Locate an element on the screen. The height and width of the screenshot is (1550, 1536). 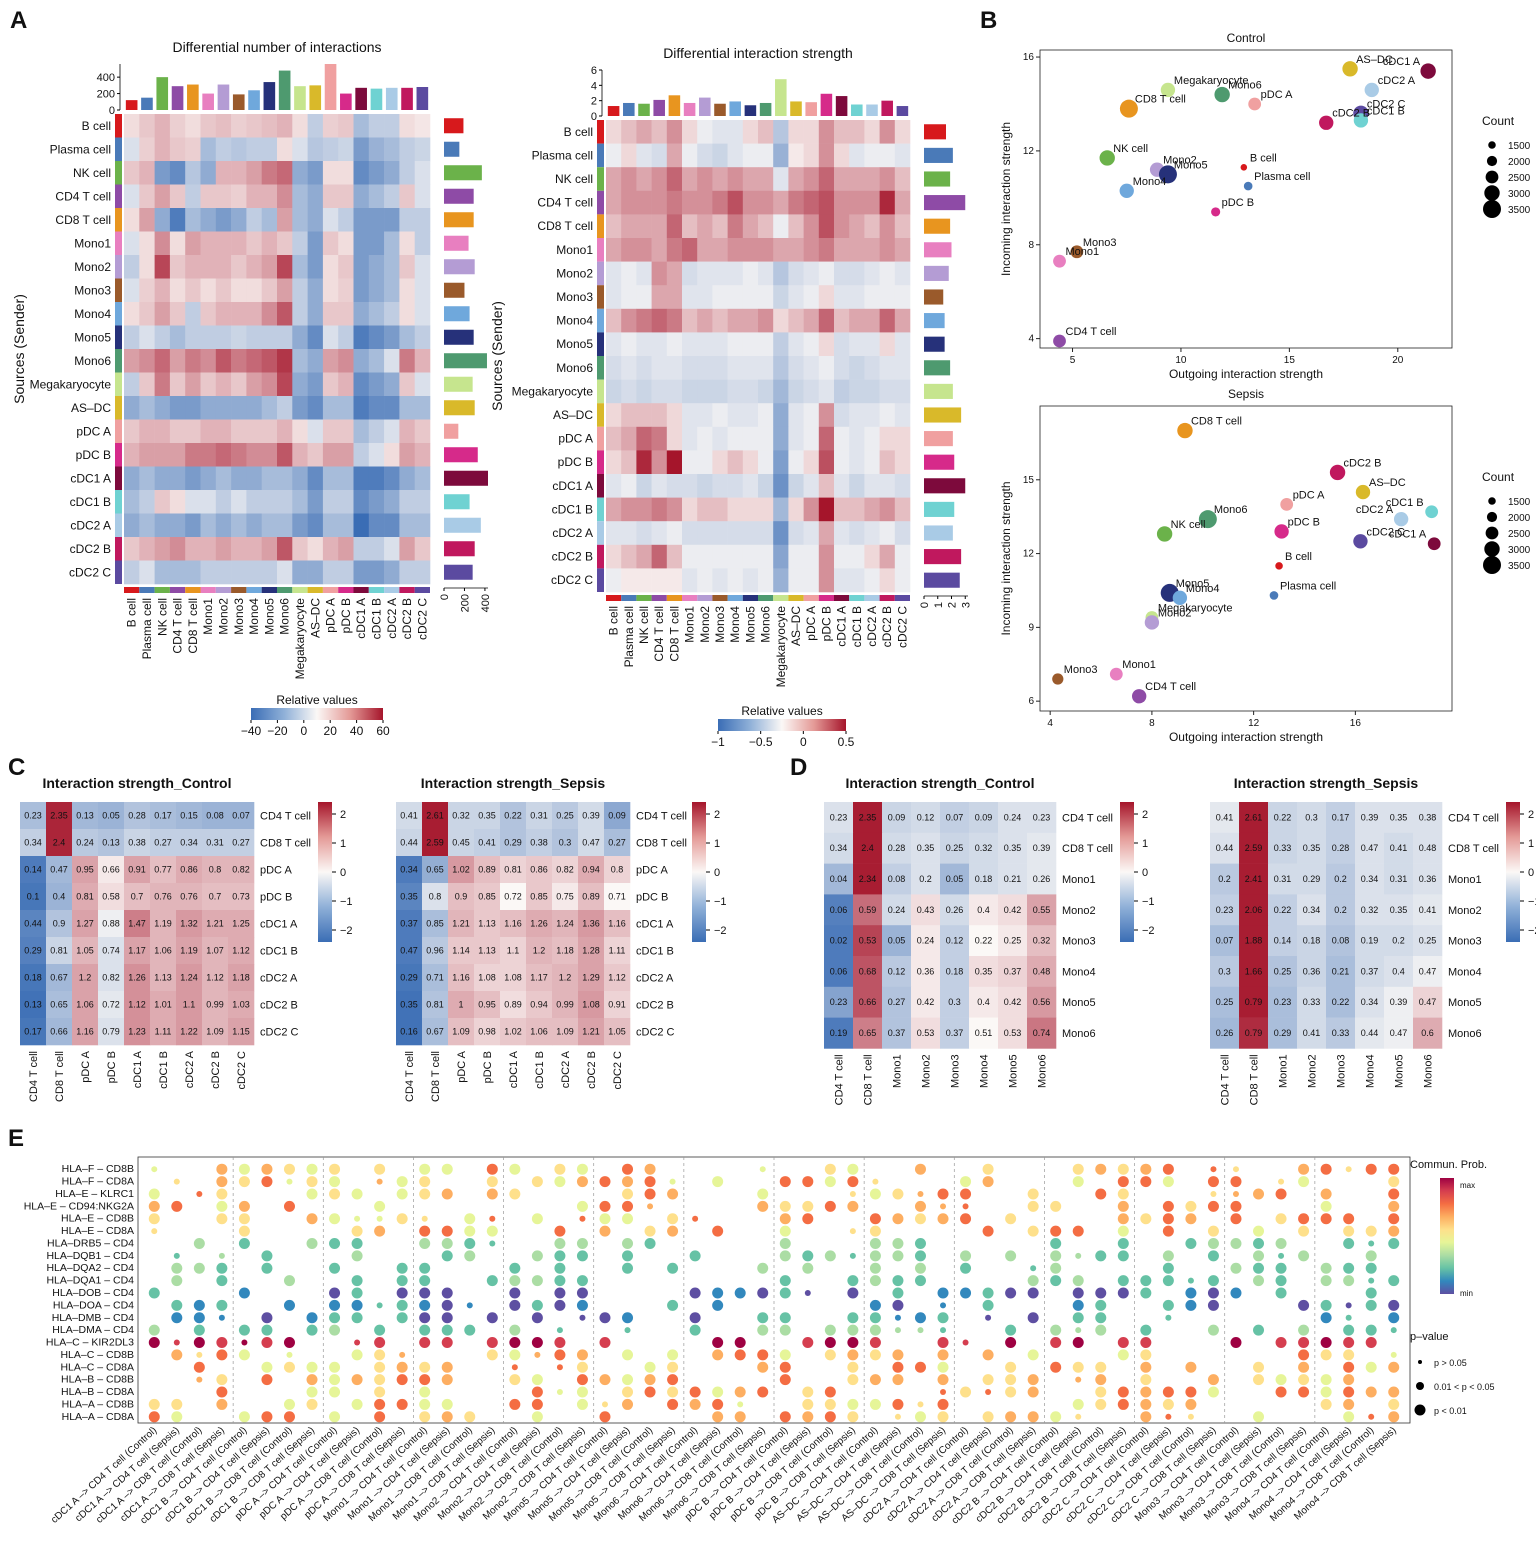
top-bar-CD4 T cell is located at coordinates (659, 107).